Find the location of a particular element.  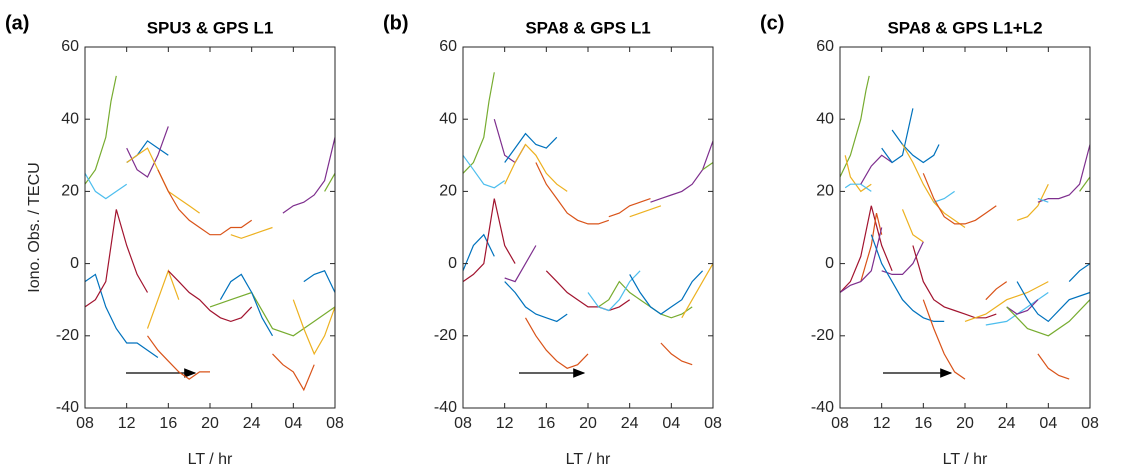

y-axis-label: Iono. Obs. / TECU is located at coordinates (34, 227).